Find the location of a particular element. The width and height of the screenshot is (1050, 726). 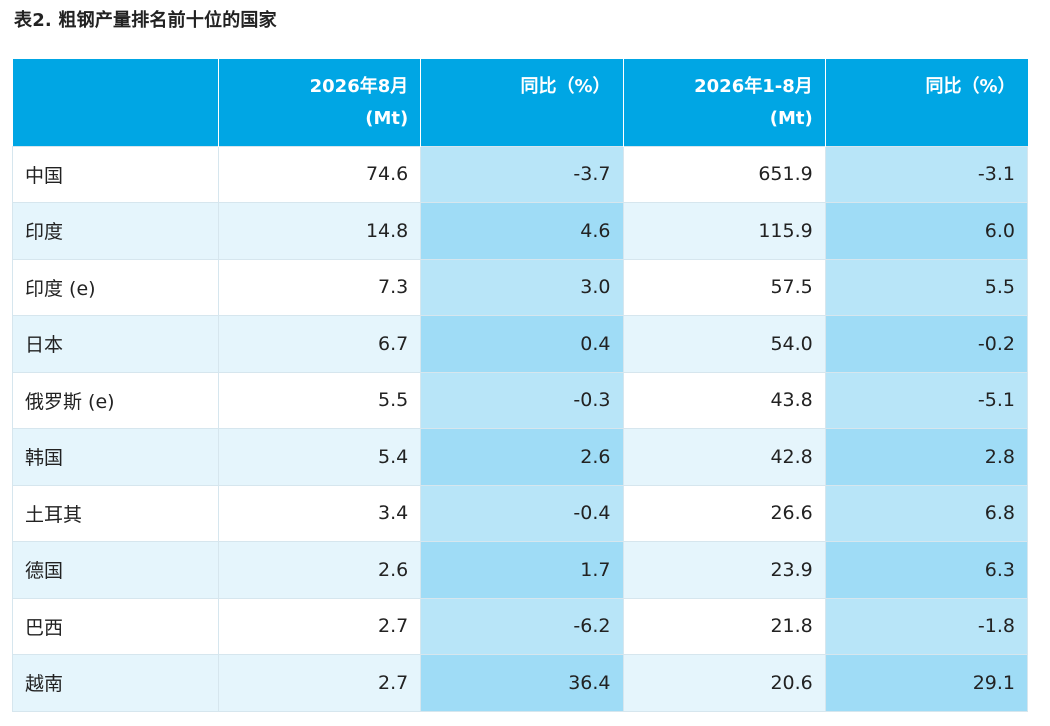

cell-country: 巴西 is located at coordinates (115, 626).